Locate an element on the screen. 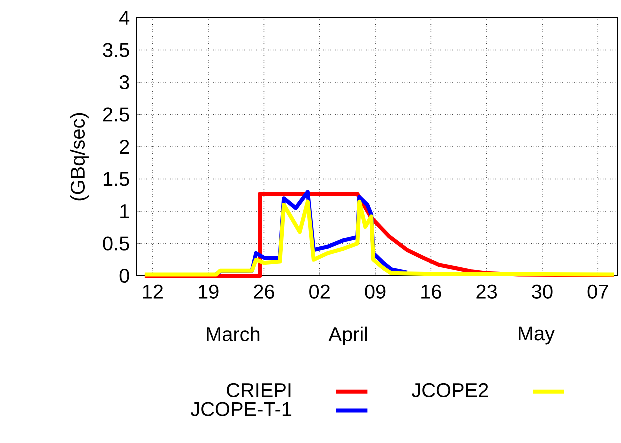 The width and height of the screenshot is (621, 443). x-tick-label: 07 is located at coordinates (598, 291).